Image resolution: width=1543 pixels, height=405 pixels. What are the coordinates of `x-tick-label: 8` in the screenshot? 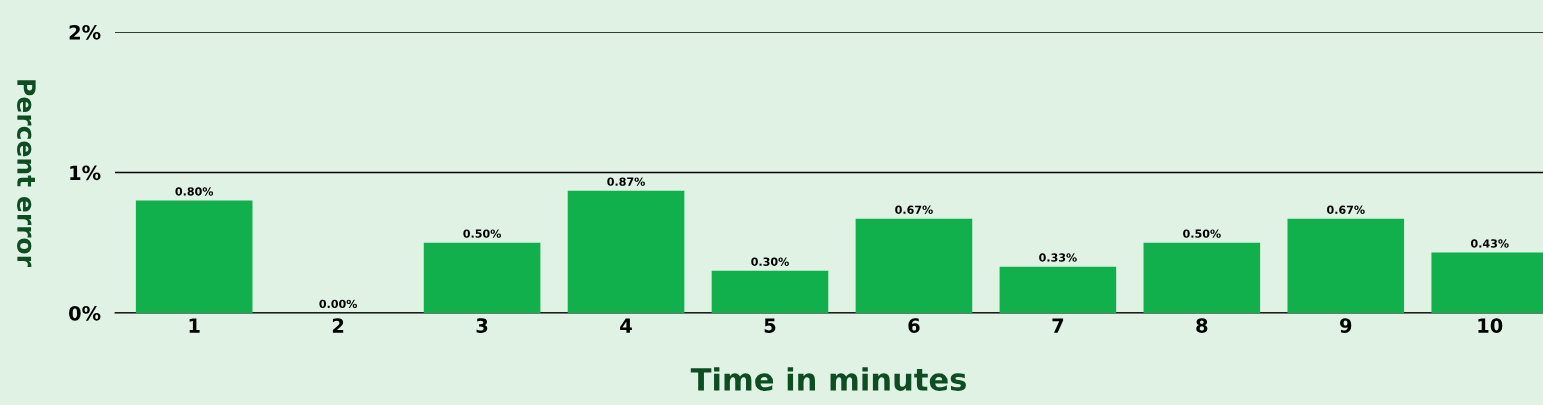 It's located at (1202, 325).